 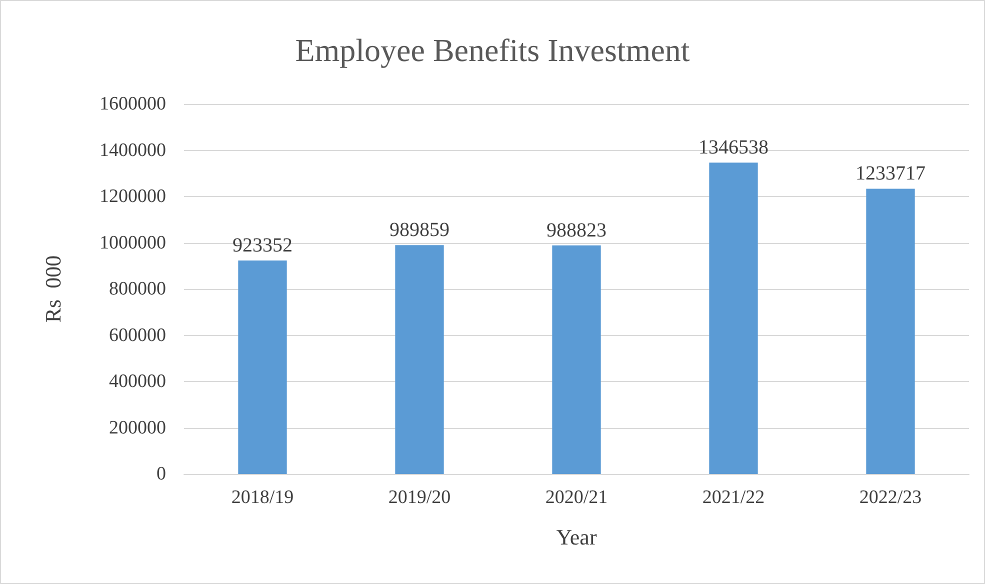 What do you see at coordinates (576, 230) in the screenshot?
I see `data-label: 988823` at bounding box center [576, 230].